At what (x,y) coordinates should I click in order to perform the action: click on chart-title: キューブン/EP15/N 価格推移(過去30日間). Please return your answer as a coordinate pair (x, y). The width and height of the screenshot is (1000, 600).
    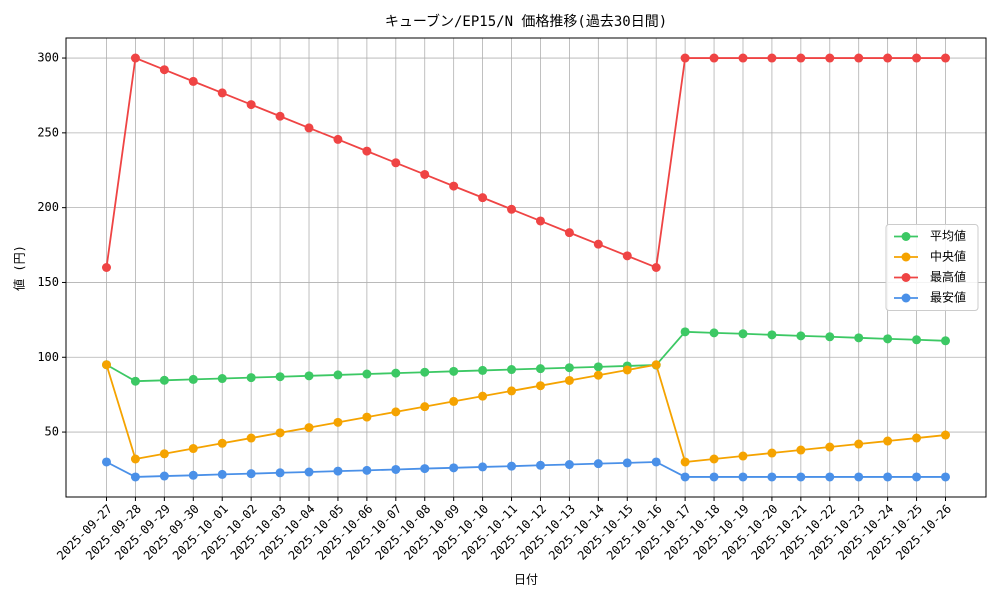
    Looking at the image, I should click on (526, 21).